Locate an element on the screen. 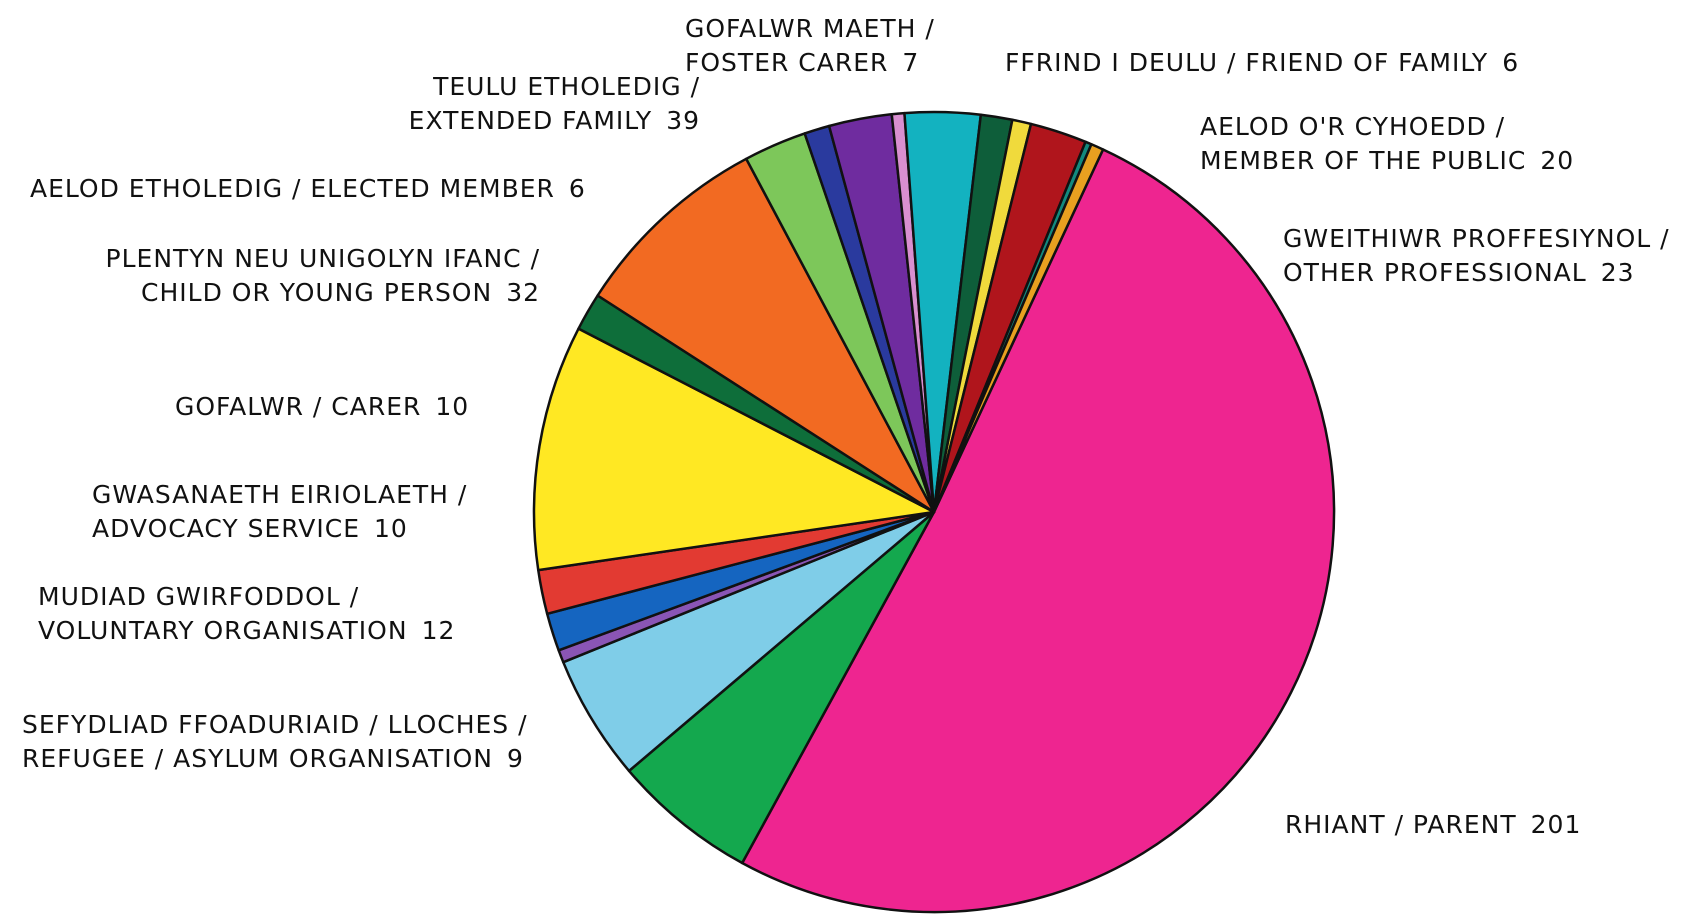 This screenshot has width=1687, height=914. label-parent: RHIANT / PARENT 201 is located at coordinates (1433, 825).